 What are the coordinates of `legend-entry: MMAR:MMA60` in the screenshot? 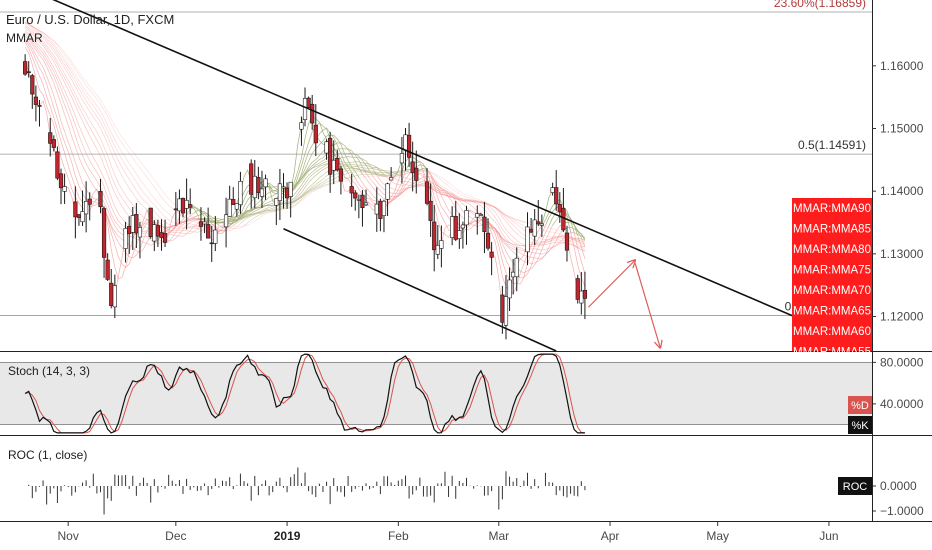 It's located at (832, 332).